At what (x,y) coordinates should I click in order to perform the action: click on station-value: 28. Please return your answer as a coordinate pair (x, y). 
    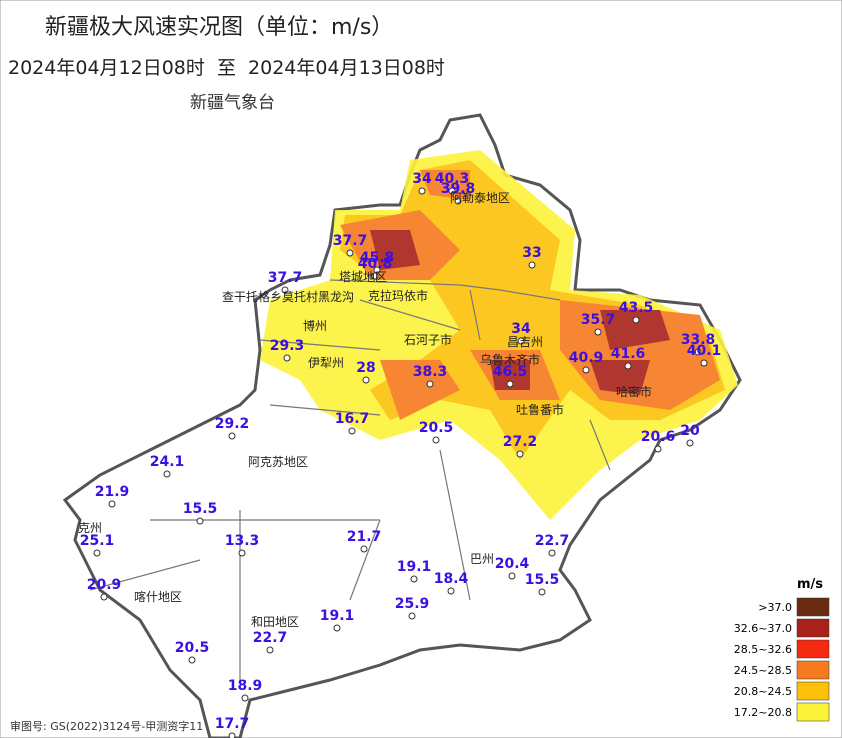
    Looking at the image, I should click on (365, 368).